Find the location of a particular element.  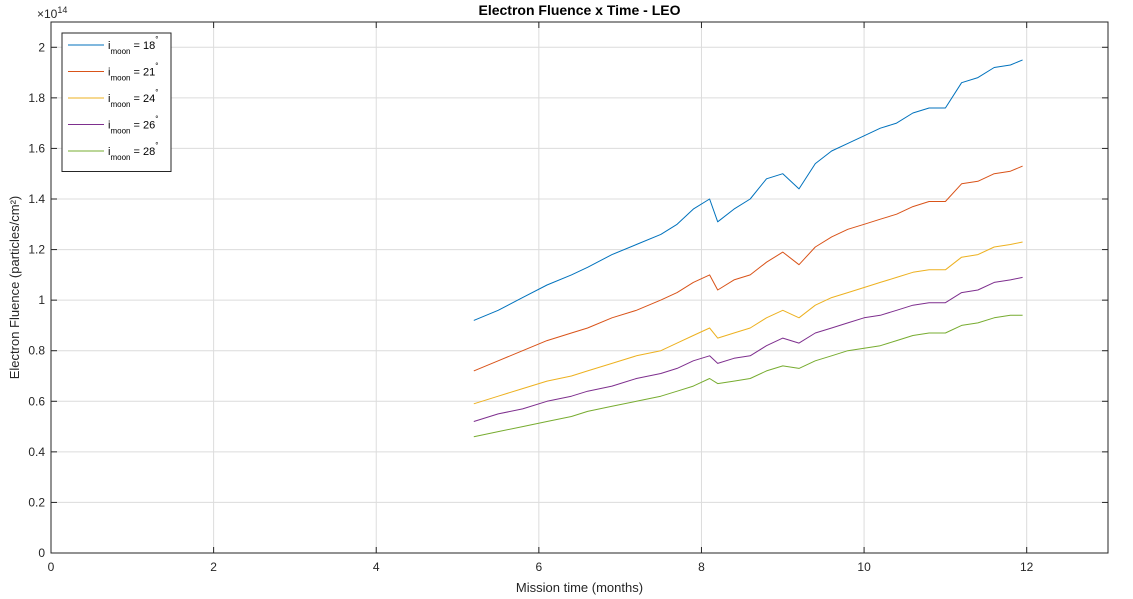

y-axis-exponent-base: ×10 is located at coordinates (47, 14).